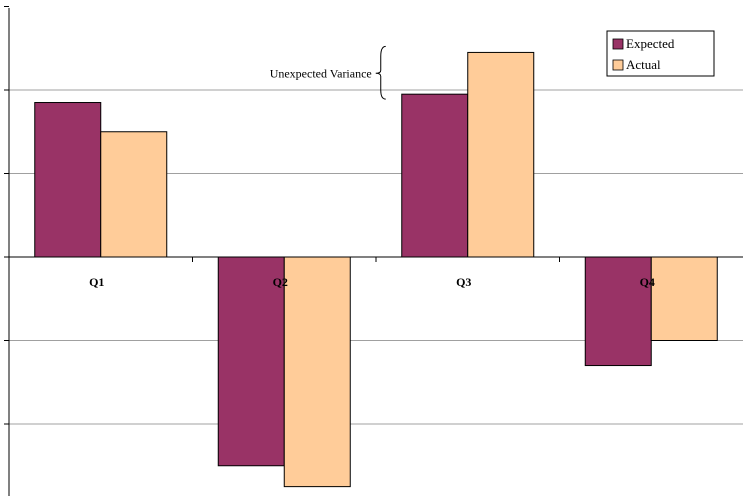 This screenshot has width=743, height=504. I want to click on bar-actual-q1, so click(134, 194).